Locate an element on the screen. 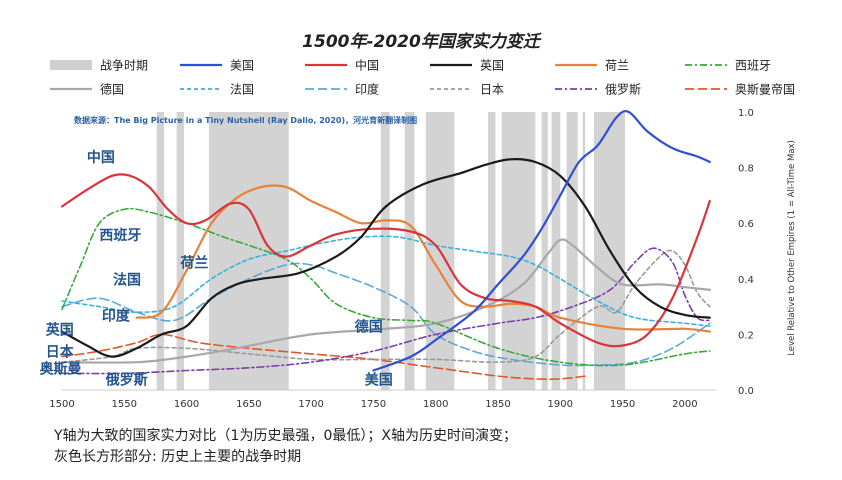 Image resolution: width=842 pixels, height=480 pixels. legend-label-荷兰: 荷兰 is located at coordinates (617, 66).